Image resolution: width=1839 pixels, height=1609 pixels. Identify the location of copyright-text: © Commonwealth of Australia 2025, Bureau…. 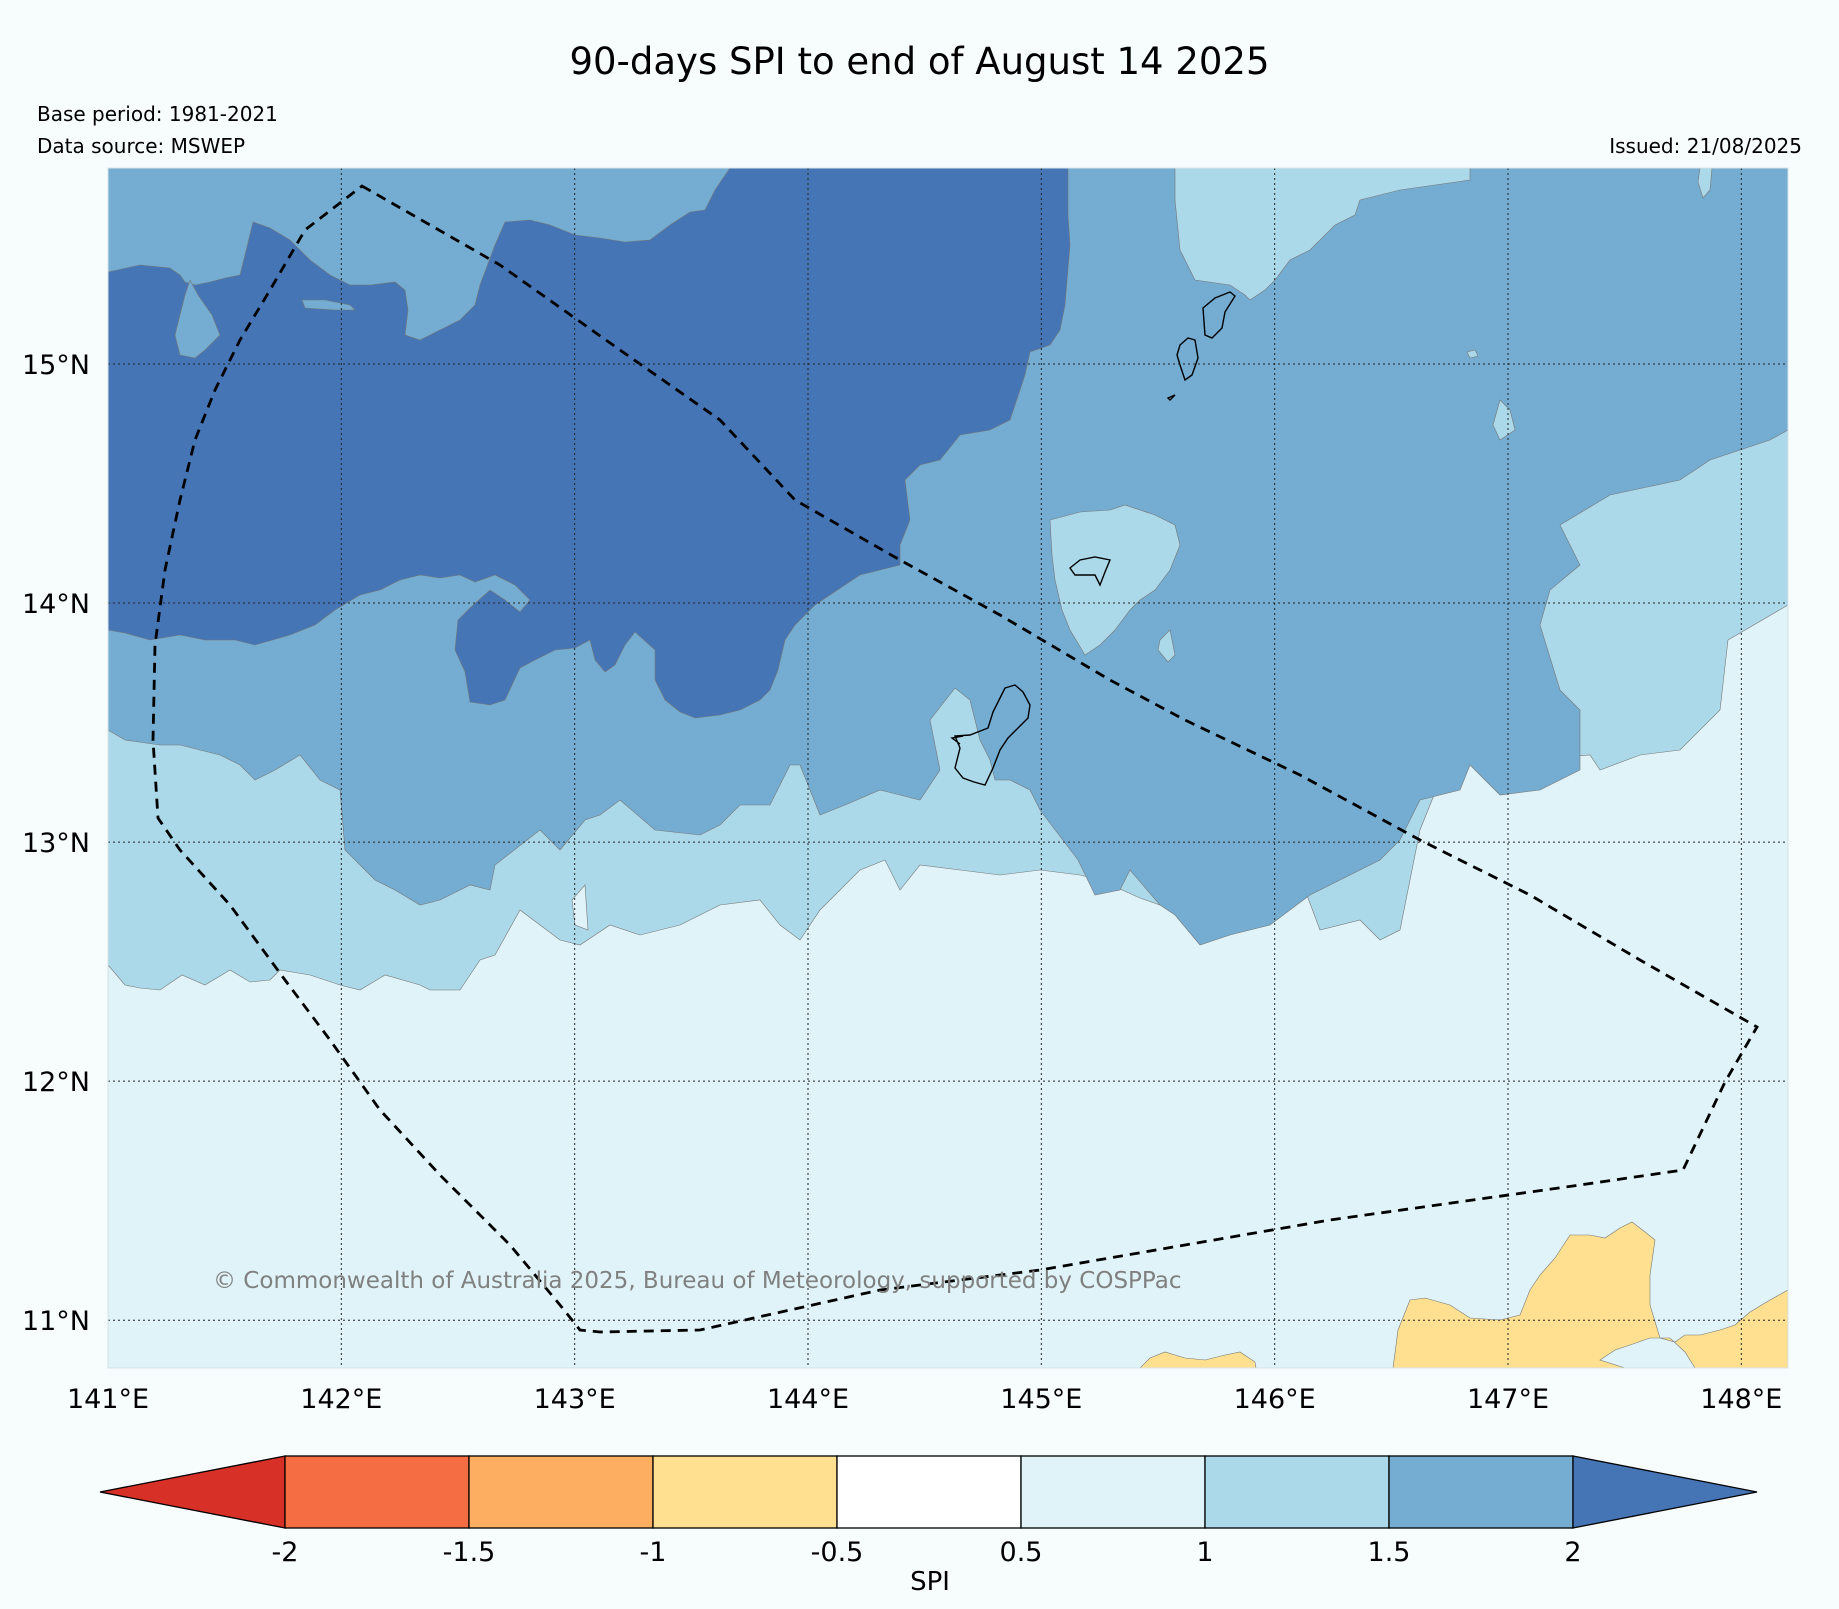
(697, 1281).